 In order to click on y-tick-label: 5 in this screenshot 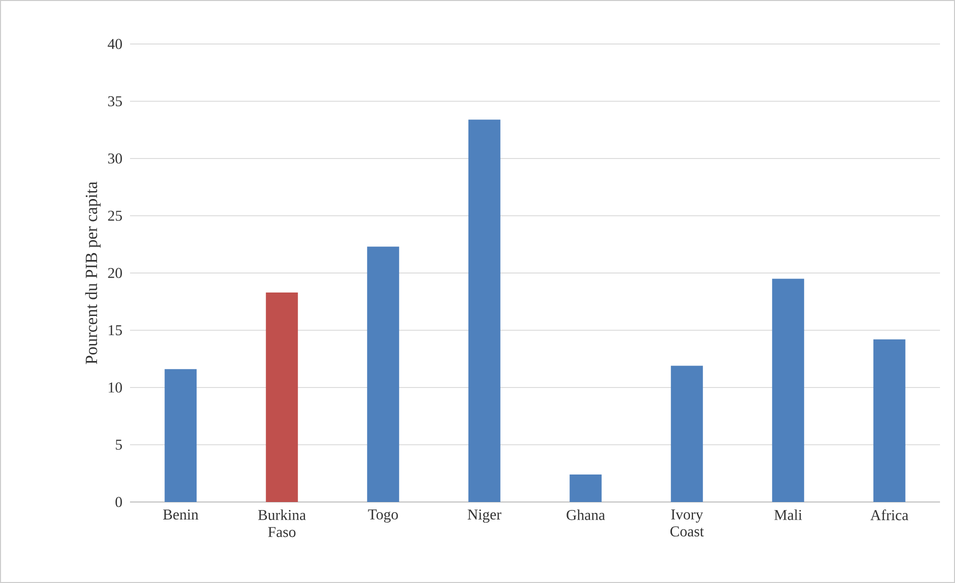, I will do `click(119, 445)`.